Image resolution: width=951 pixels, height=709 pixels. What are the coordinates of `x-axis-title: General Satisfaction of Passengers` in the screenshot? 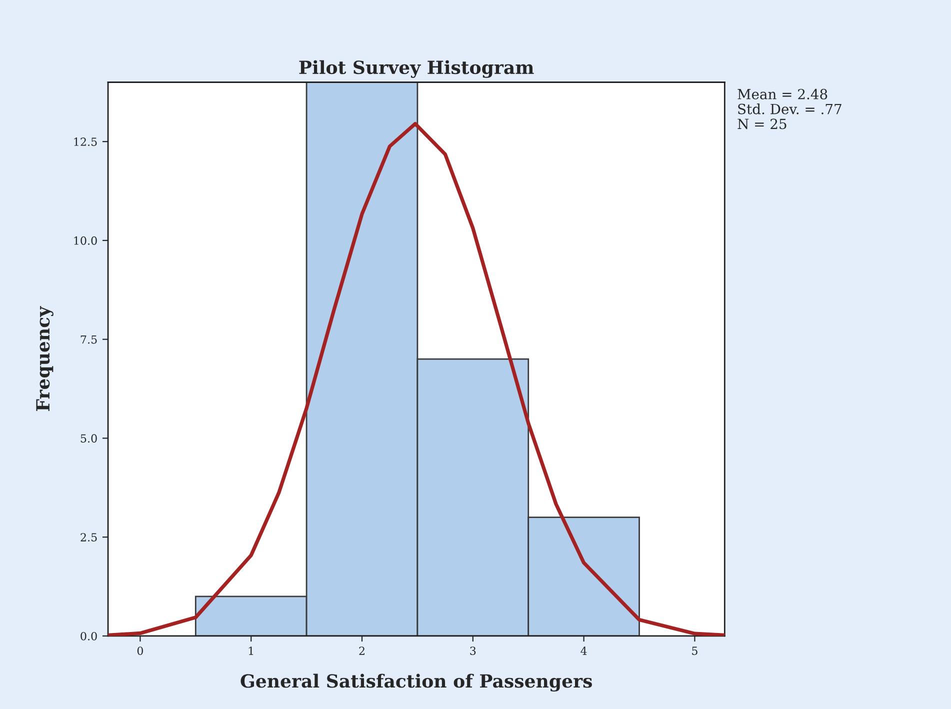 It's located at (416, 683).